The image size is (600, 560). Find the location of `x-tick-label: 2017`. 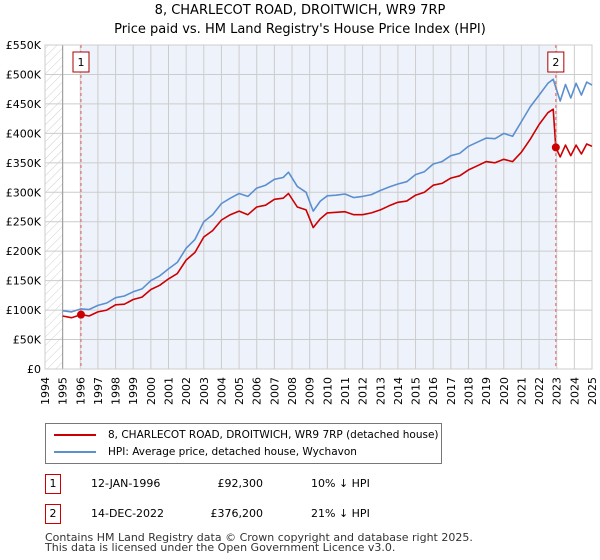

x-tick-label: 2017 is located at coordinates (451, 391).